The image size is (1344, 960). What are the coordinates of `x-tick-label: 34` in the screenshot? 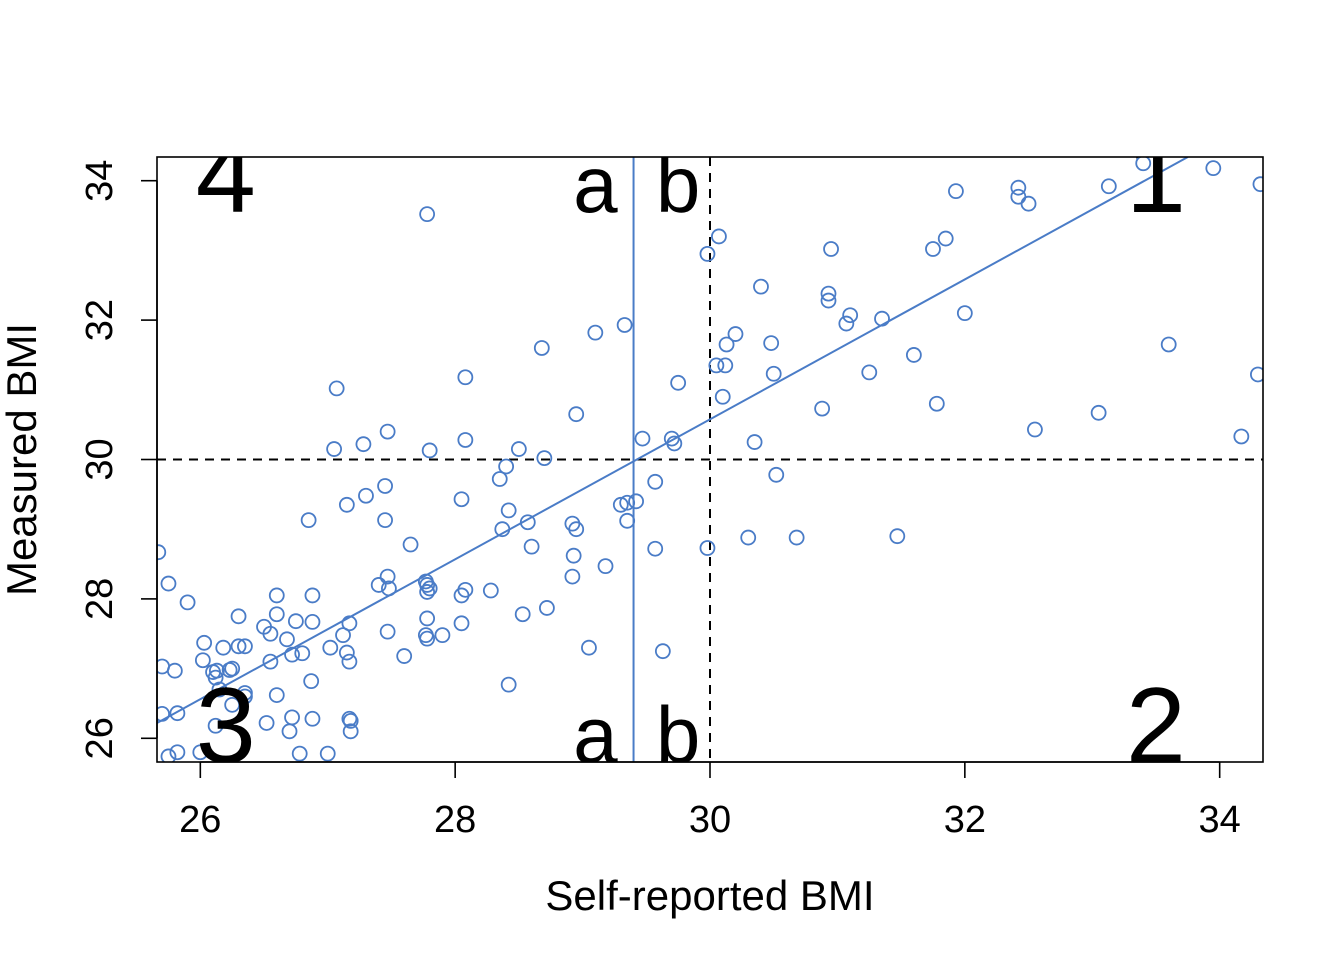 It's located at (1220, 820).